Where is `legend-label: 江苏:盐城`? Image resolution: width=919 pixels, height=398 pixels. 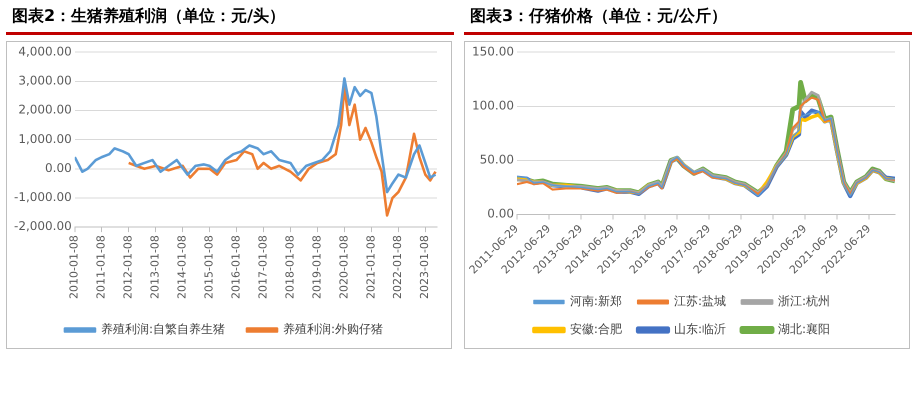 legend-label: 江苏:盐城 is located at coordinates (700, 301).